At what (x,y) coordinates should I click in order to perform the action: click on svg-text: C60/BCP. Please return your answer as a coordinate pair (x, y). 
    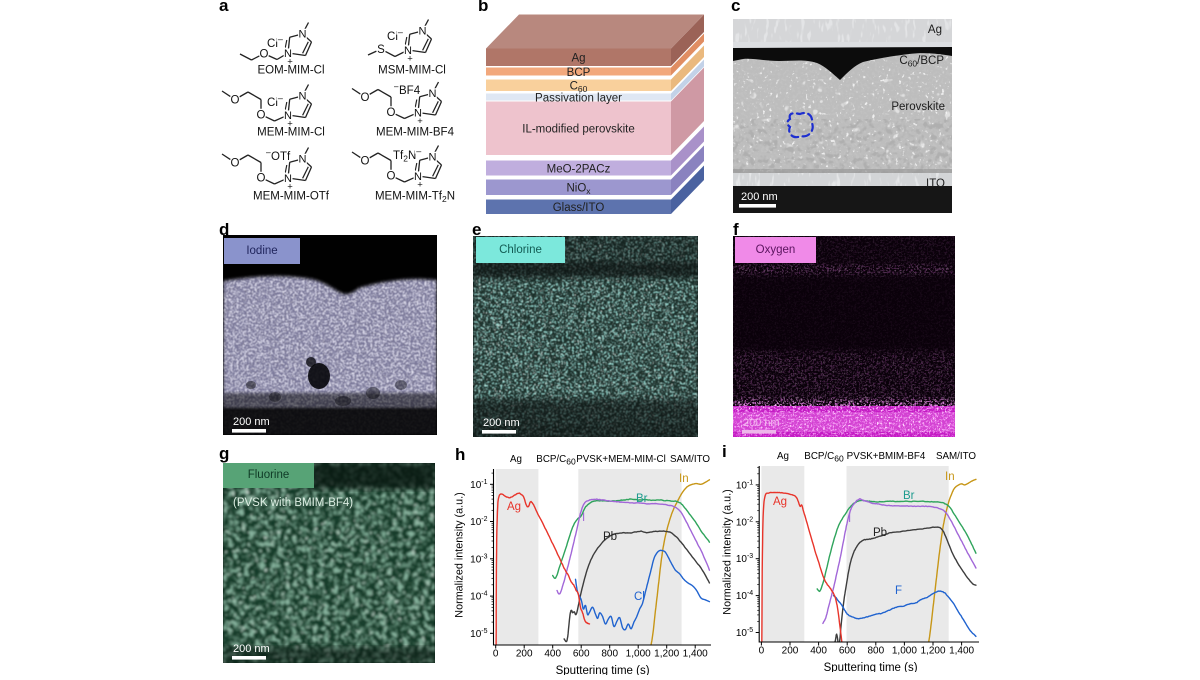
    Looking at the image, I should click on (921, 62).